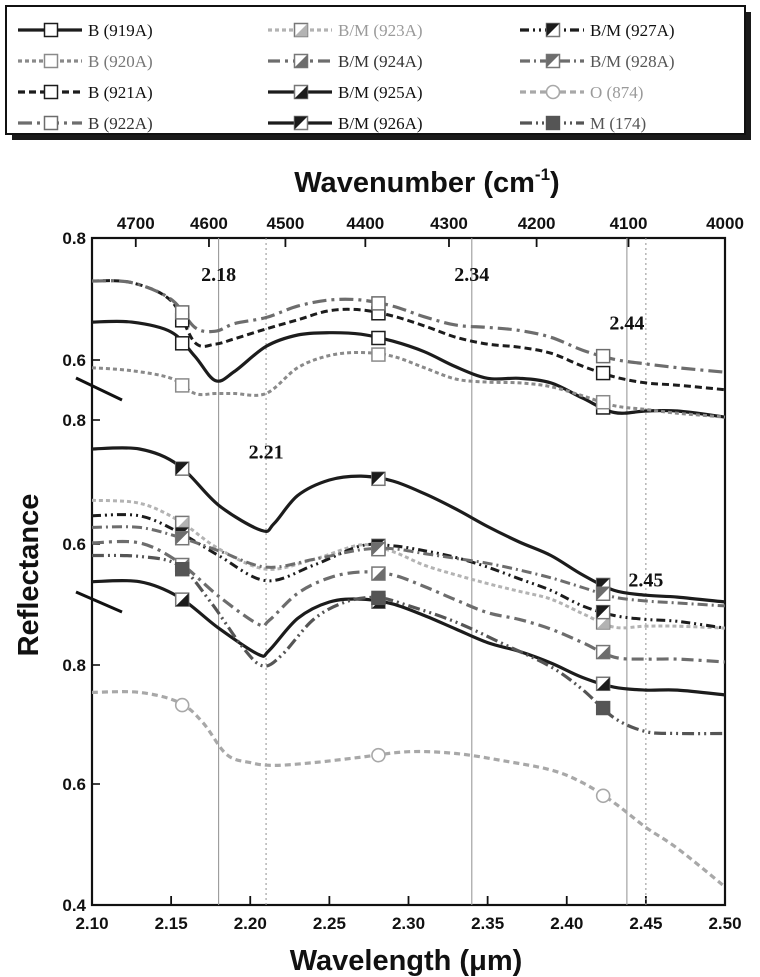 The width and height of the screenshot is (760, 977). I want to click on legend-entry-b-m-926a-marker, so click(301, 123).